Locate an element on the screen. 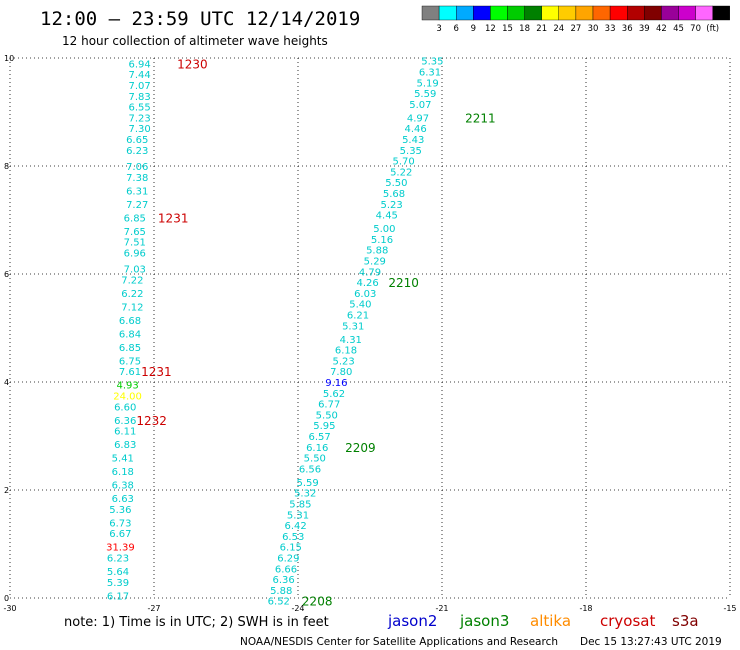 Image resolution: width=740 pixels, height=650 pixels. color-scale-label: 9 is located at coordinates (473, 29).